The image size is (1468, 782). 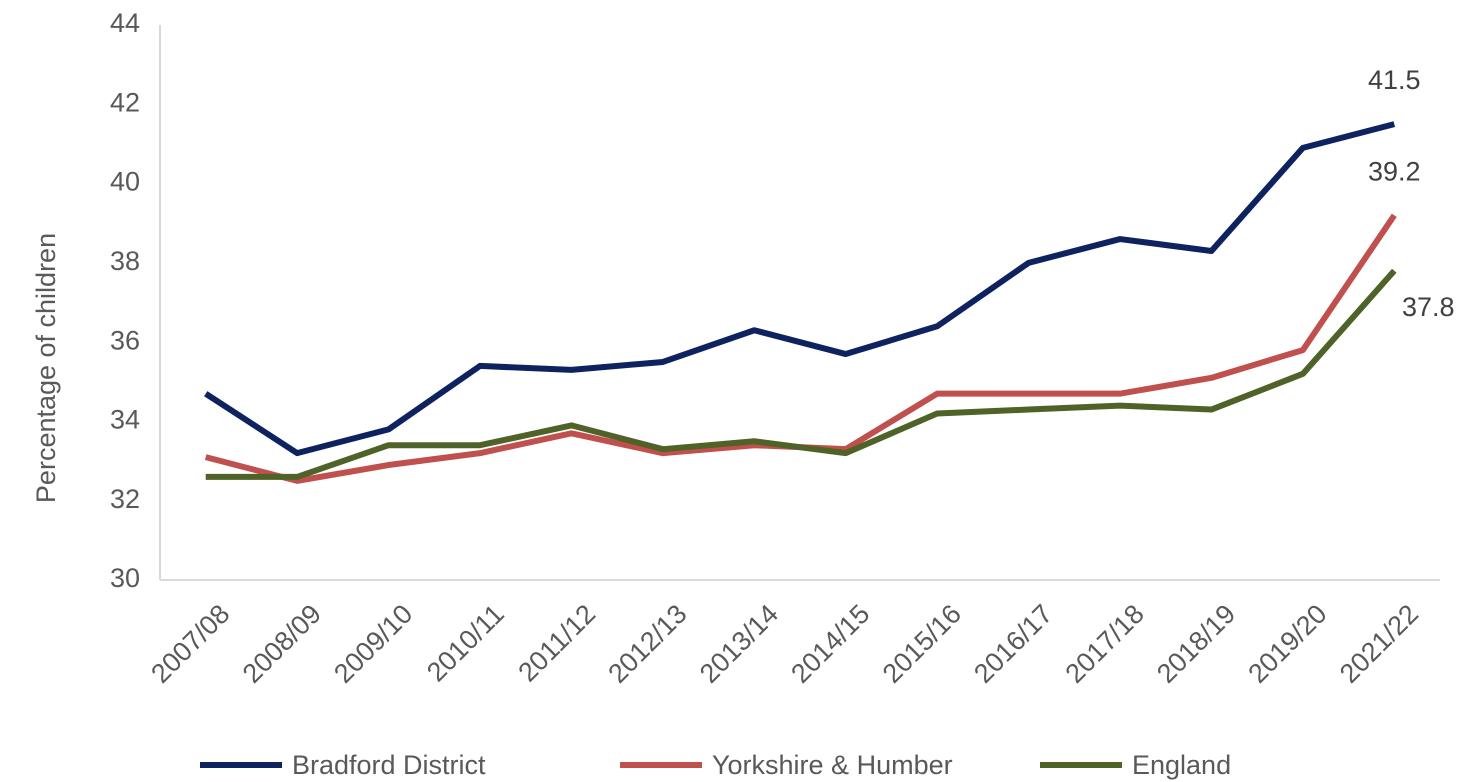 I want to click on y-tick-label: 40, so click(x=125, y=182).